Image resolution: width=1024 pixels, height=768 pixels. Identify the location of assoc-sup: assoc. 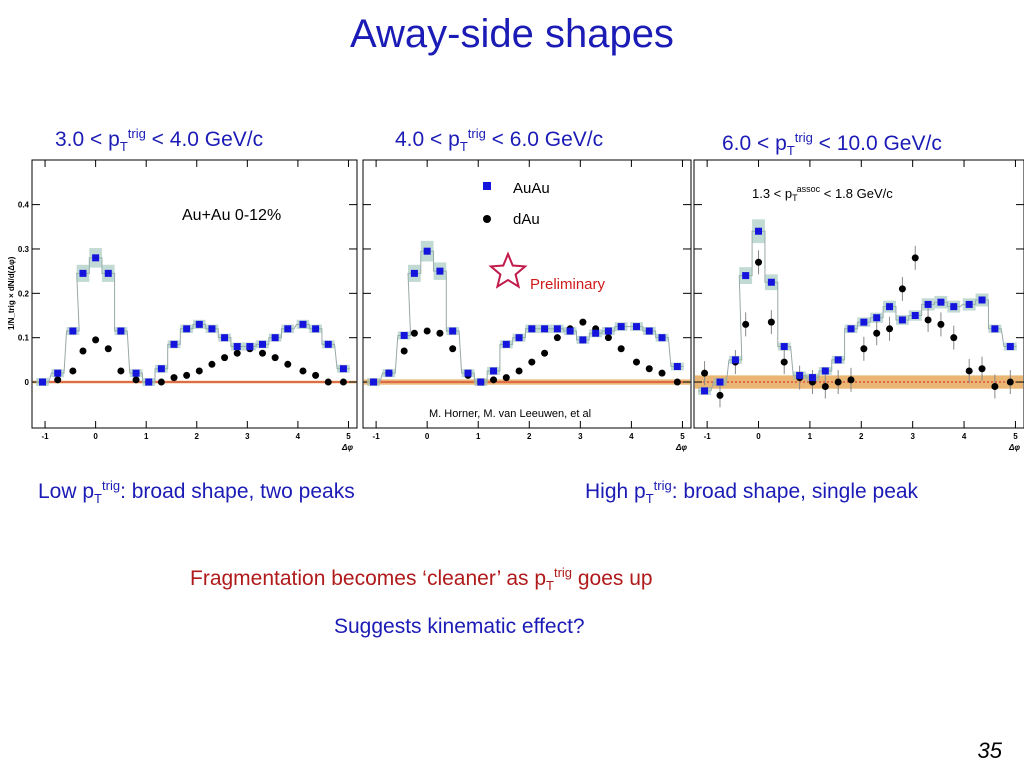
(809, 189).